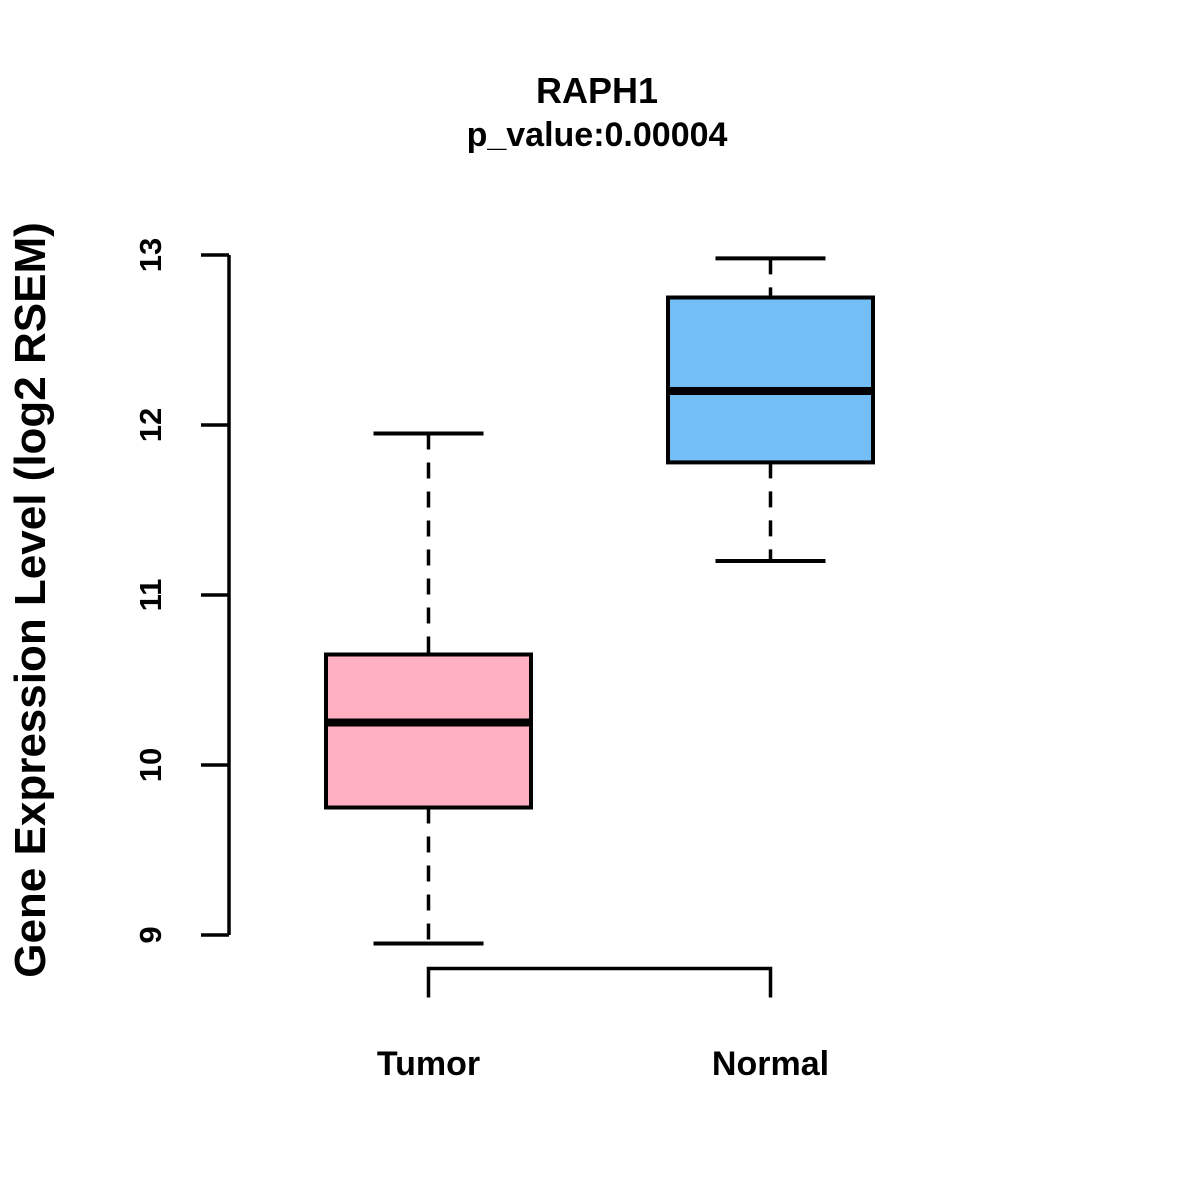 The height and width of the screenshot is (1200, 1200). Describe the element at coordinates (597, 90) in the screenshot. I see `chart-title: RAPH1` at that location.